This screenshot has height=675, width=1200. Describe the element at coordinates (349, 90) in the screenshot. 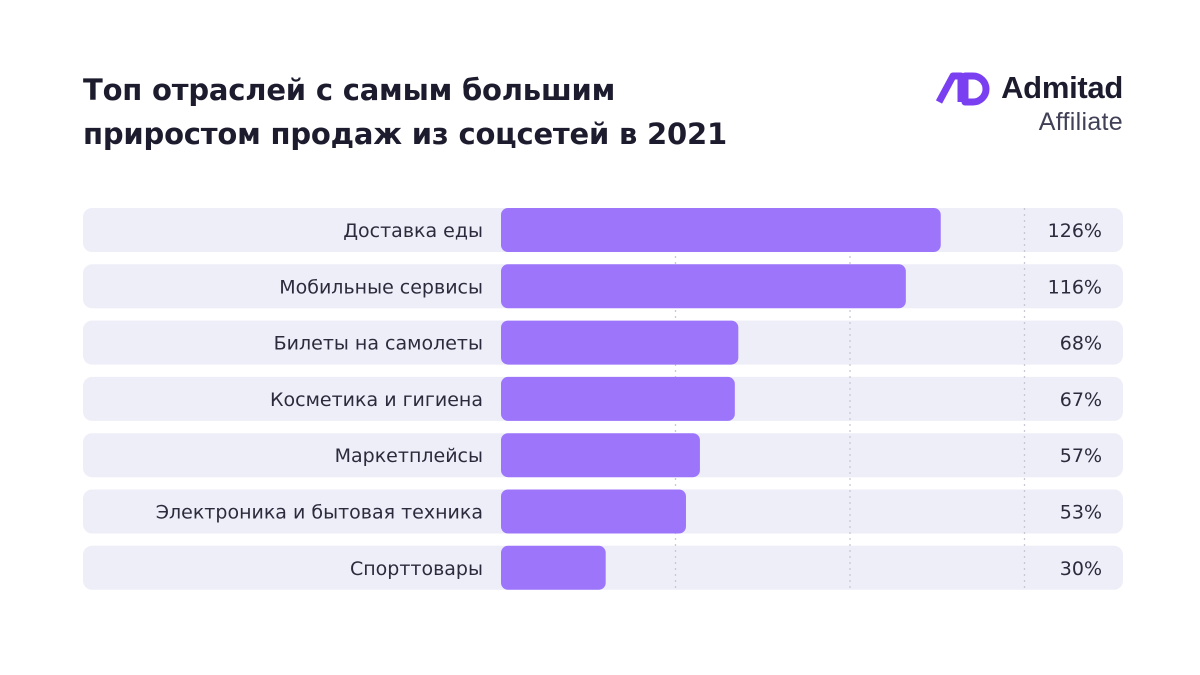

I see `title-line-1: Топ отраслей с самым большим` at that location.